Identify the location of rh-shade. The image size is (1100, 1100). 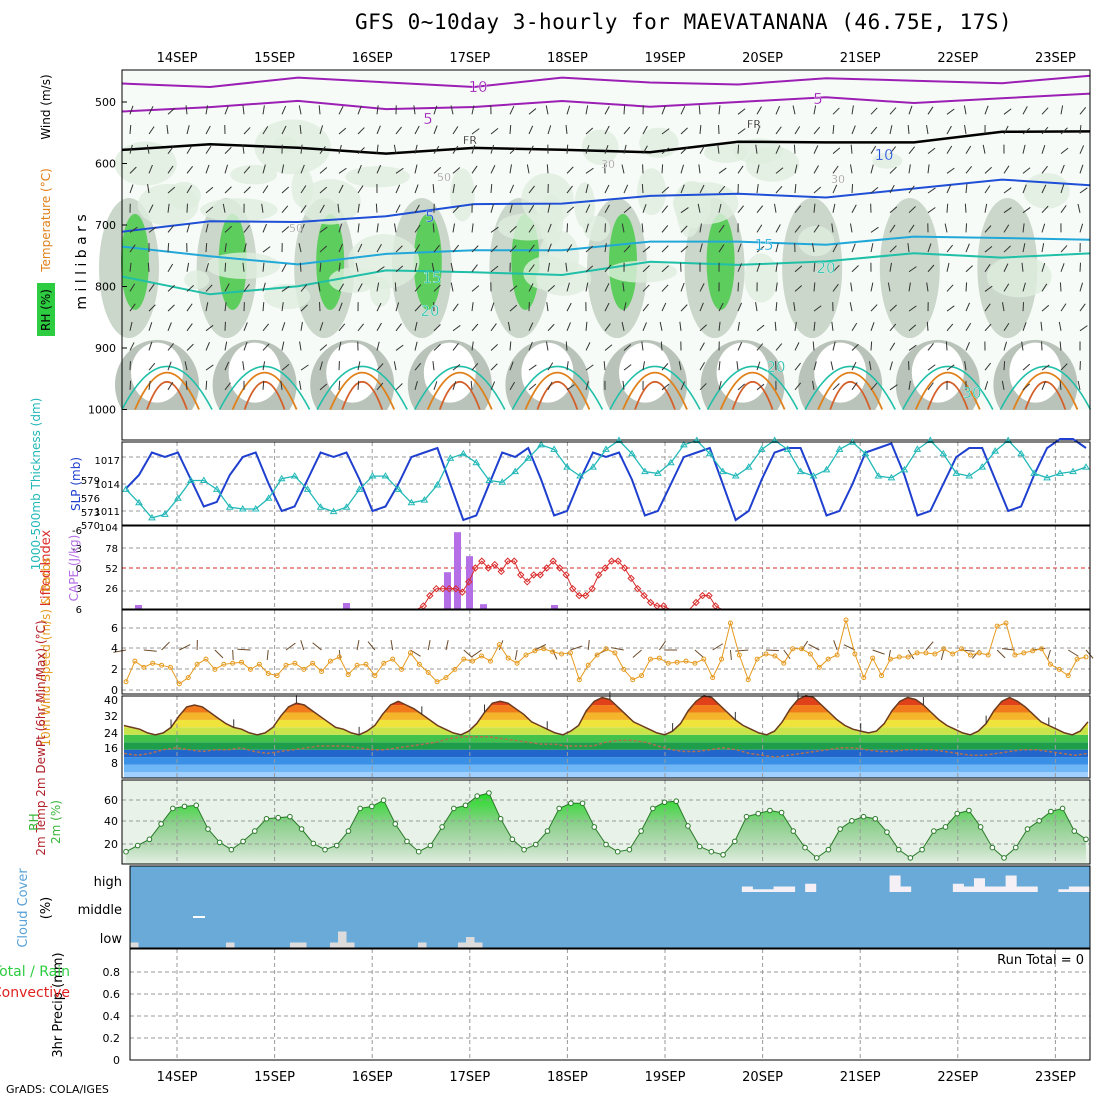
(909, 268).